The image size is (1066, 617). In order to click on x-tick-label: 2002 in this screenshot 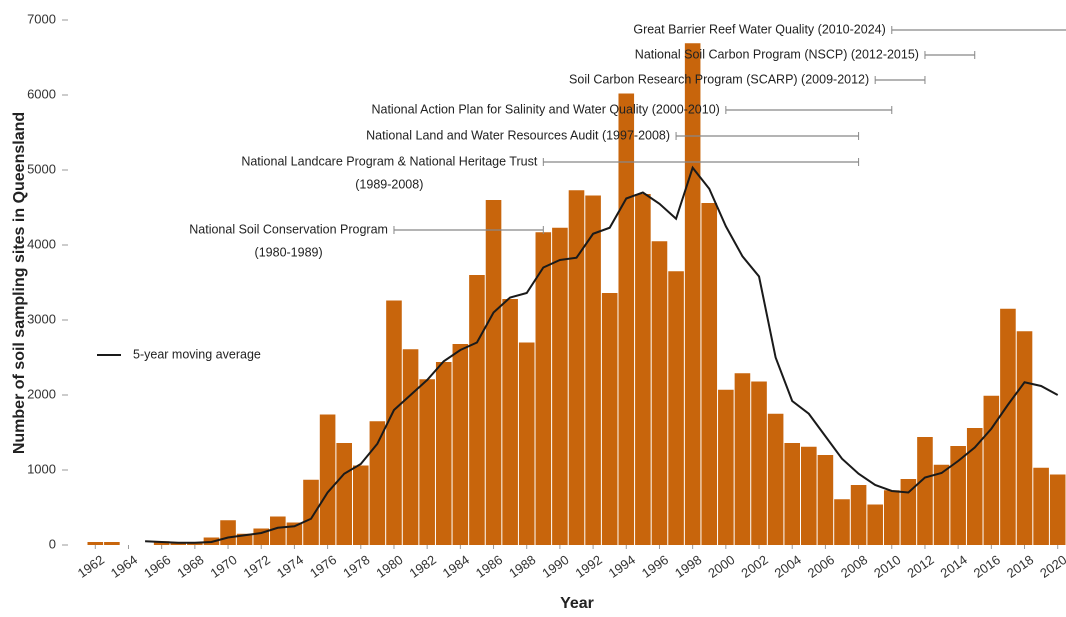, I will do `click(754, 566)`.